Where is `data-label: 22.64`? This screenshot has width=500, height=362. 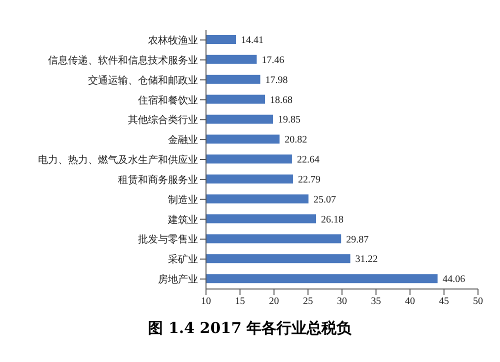
data-label: 22.64 is located at coordinates (308, 160).